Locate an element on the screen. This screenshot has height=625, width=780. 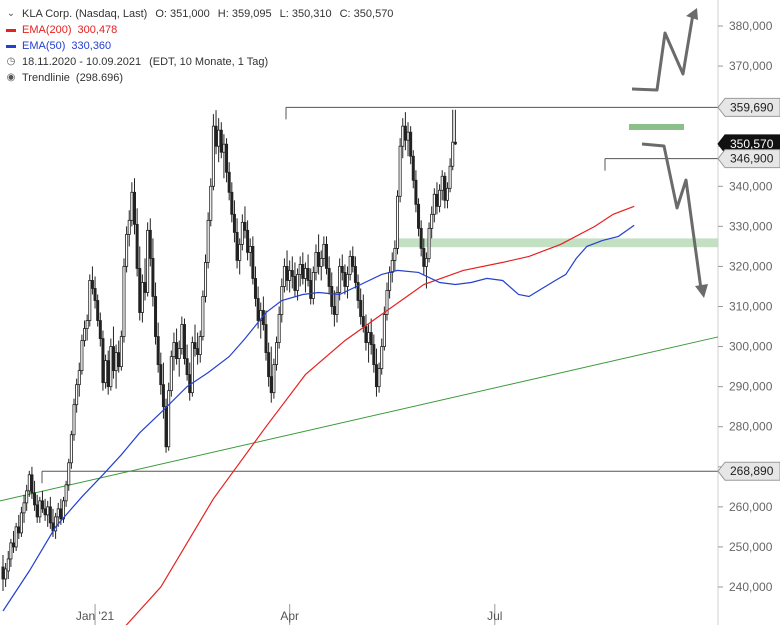
legend-ema200-row: EMA(200) 300,478 is located at coordinates (199, 30).